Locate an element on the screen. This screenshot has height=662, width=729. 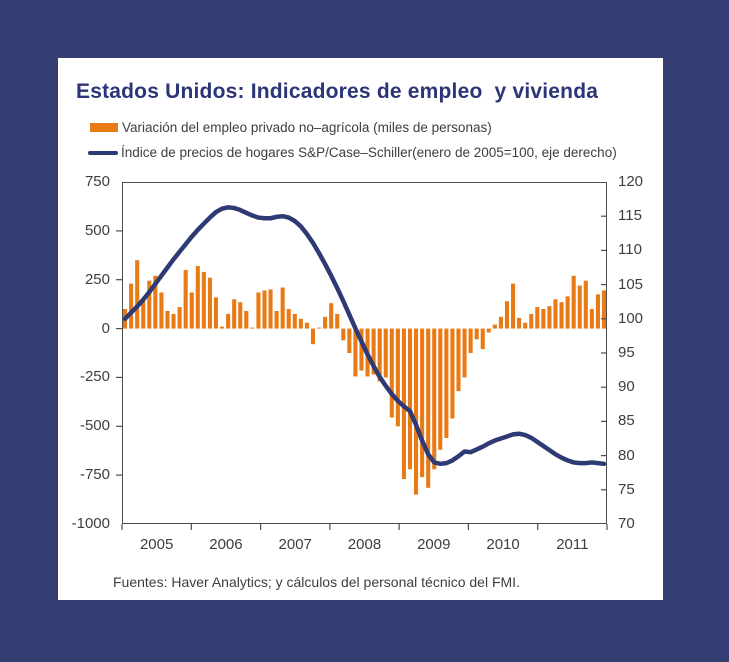
left-axis-tick-label: 0 is located at coordinates (105, 328).